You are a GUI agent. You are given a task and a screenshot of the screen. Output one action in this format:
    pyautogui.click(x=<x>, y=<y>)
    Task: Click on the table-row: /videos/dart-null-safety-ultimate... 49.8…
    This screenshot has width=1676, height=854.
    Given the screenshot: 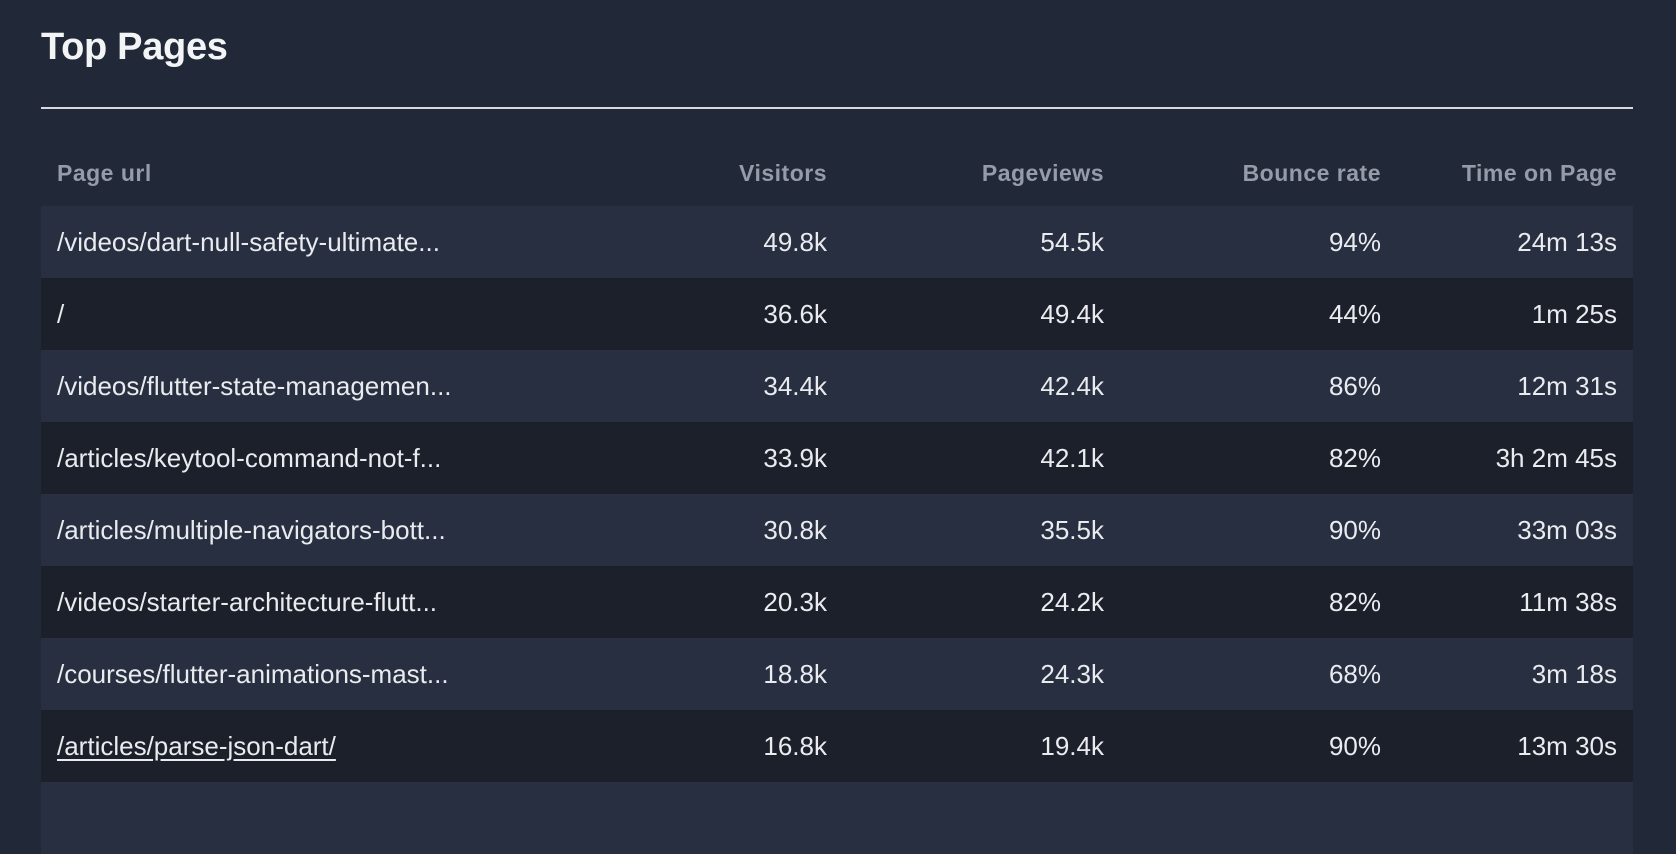 What is the action you would take?
    pyautogui.click(x=837, y=242)
    